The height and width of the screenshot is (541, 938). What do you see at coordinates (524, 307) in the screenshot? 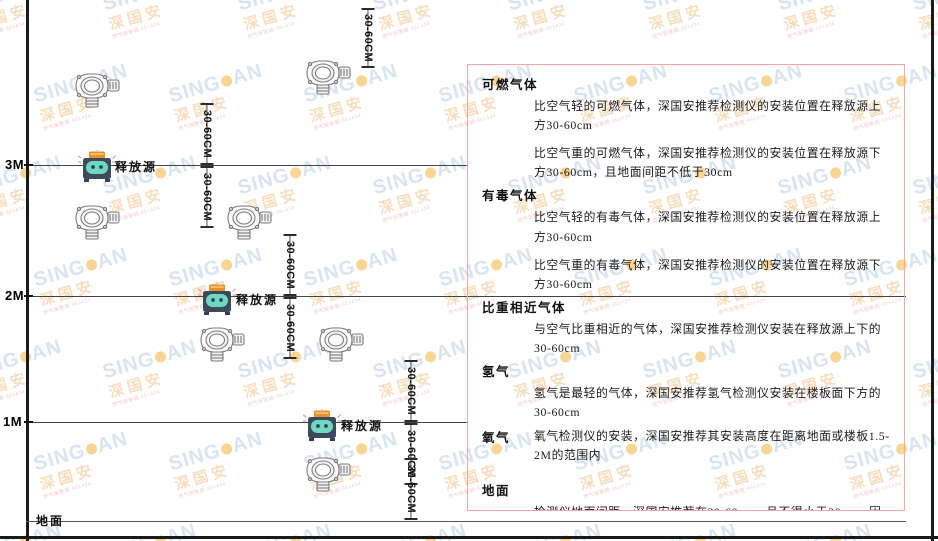
I see `panel-section-heading: 比重相近气体` at bounding box center [524, 307].